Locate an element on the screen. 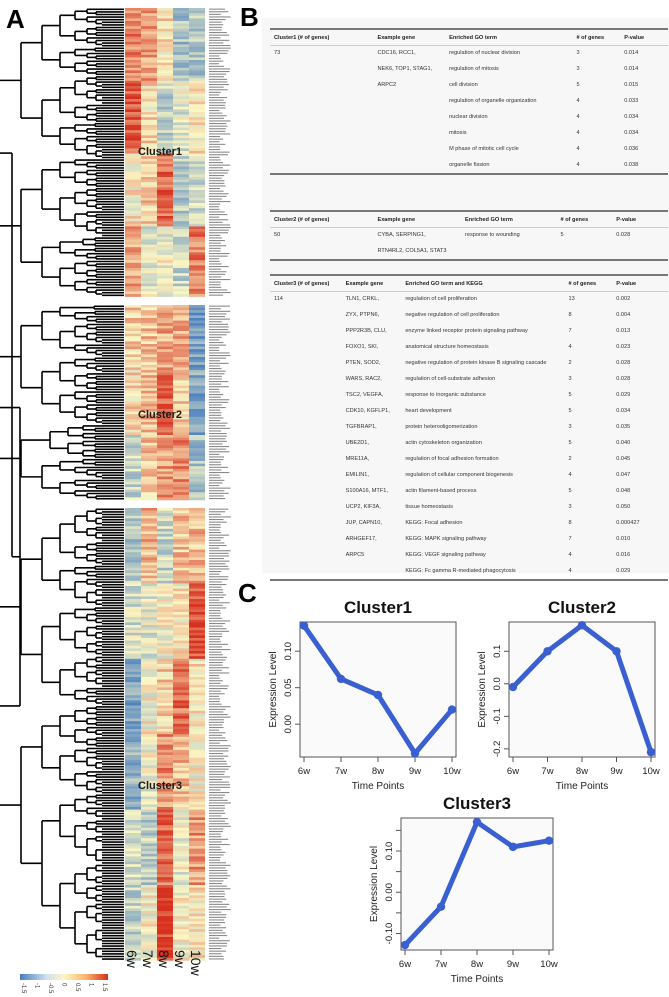  gene-count: 3 is located at coordinates (570, 426).